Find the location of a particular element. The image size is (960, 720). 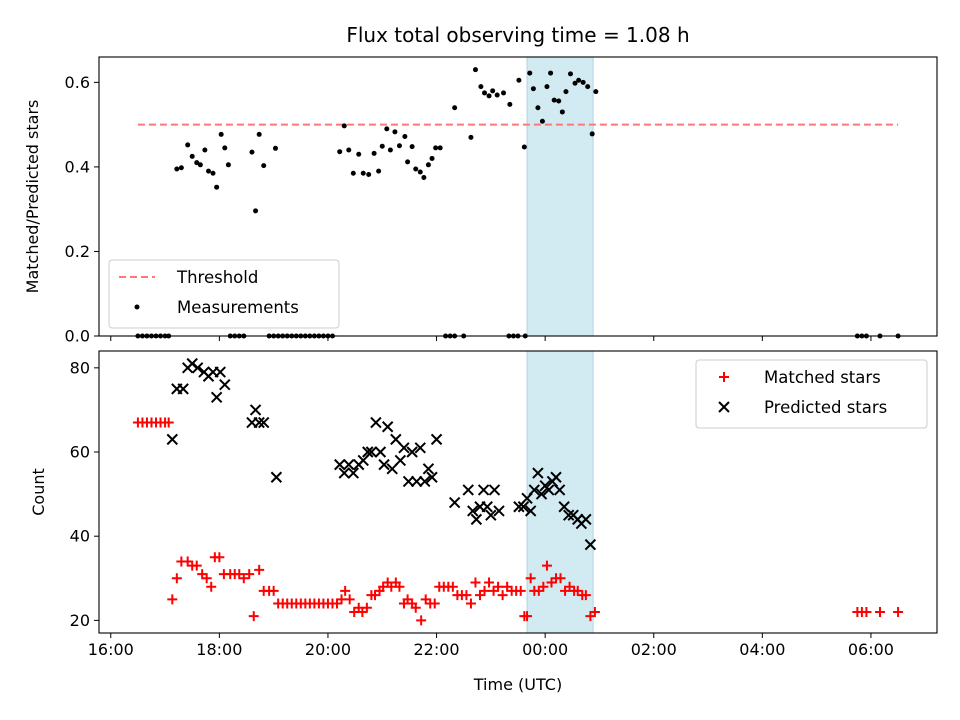

x-tick-label: 02:00 is located at coordinates (654, 649).